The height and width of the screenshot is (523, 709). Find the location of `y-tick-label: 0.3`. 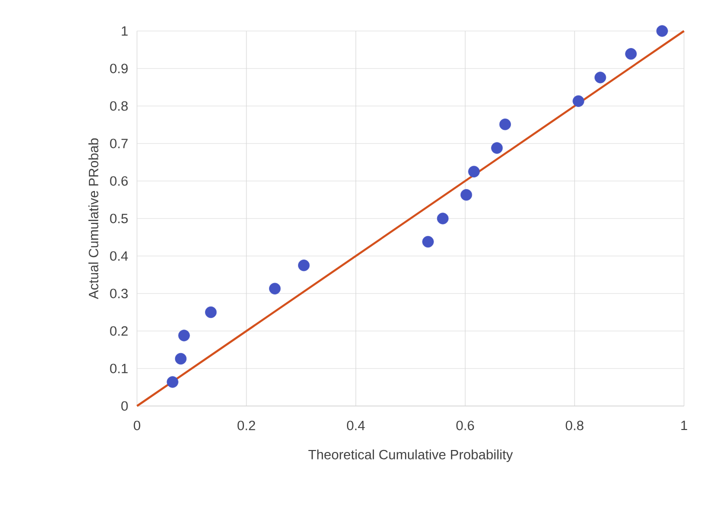

y-tick-label: 0.3 is located at coordinates (119, 293).